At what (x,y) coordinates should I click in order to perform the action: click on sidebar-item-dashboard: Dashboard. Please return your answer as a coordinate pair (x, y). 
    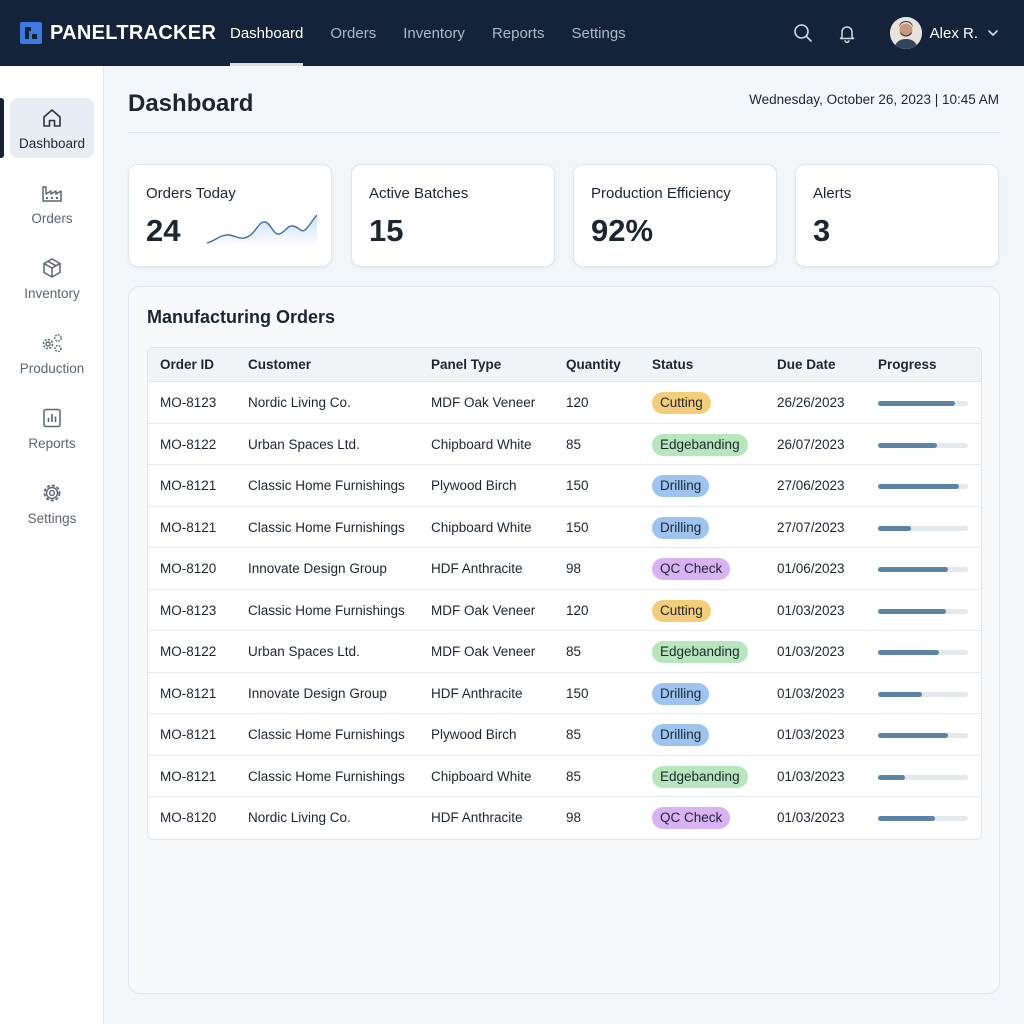
    Looking at the image, I should click on (52, 128).